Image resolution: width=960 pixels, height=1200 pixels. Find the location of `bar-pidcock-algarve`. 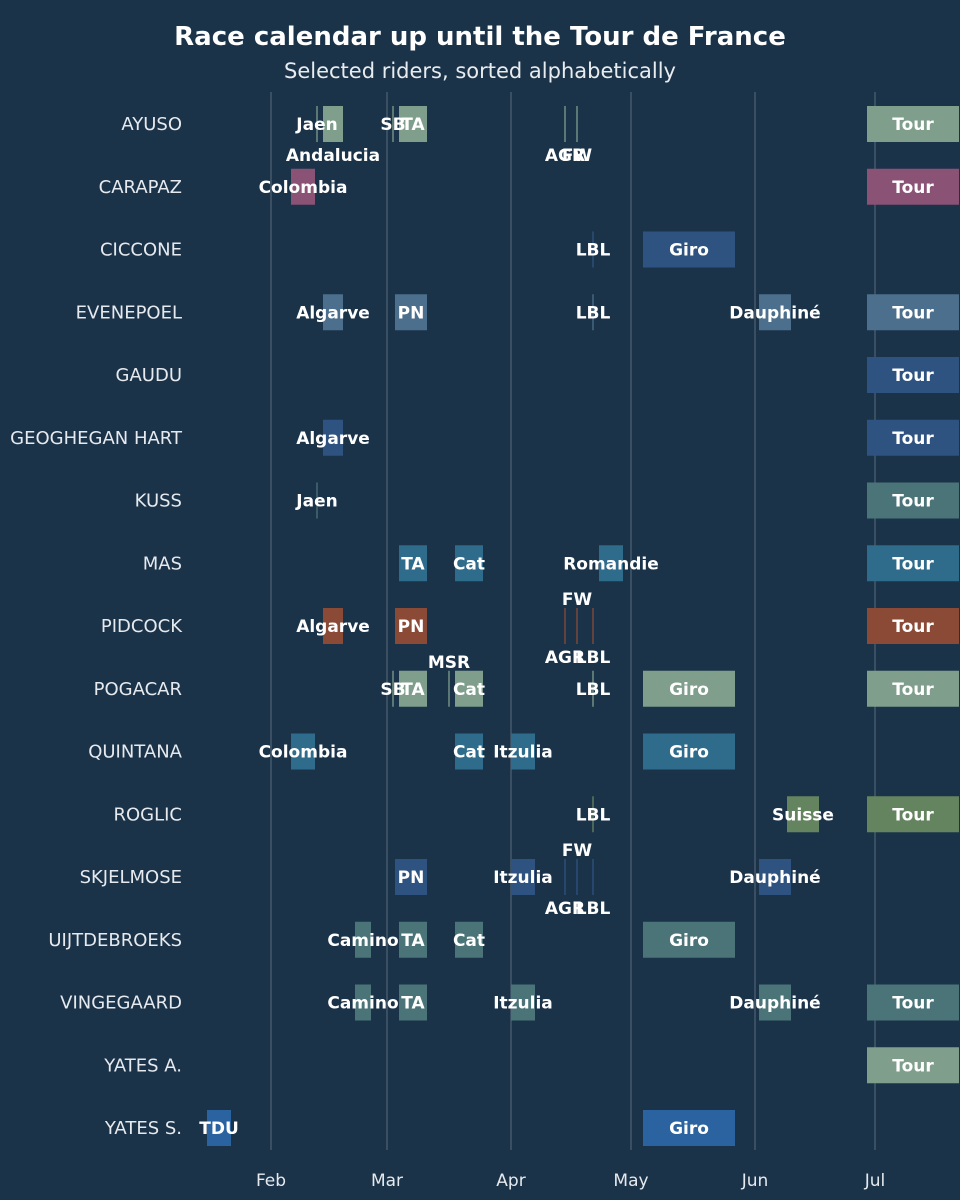

bar-pidcock-algarve is located at coordinates (333, 626).